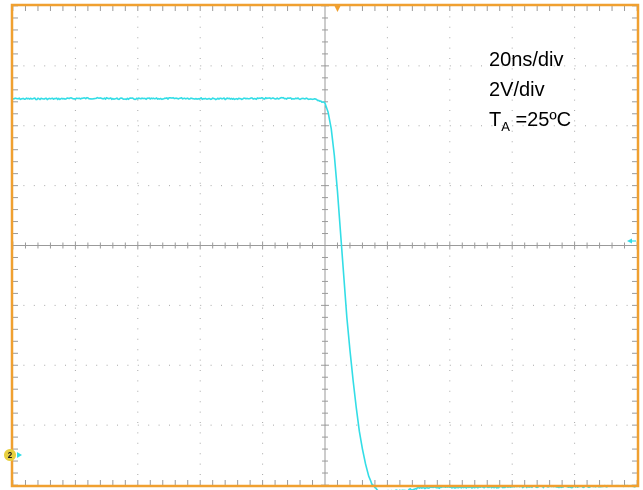 The height and width of the screenshot is (490, 643). What do you see at coordinates (517, 90) in the screenshot?
I see `volts-per-div-label: 2V/div` at bounding box center [517, 90].